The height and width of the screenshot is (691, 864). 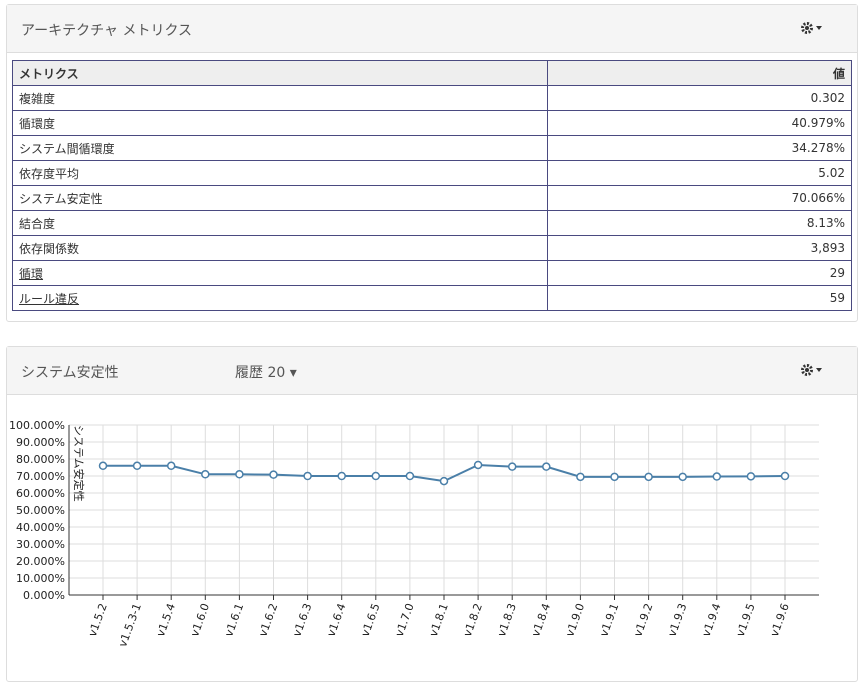 What do you see at coordinates (337, 620) in the screenshot?
I see `x-tick-label: v1.6.4` at bounding box center [337, 620].